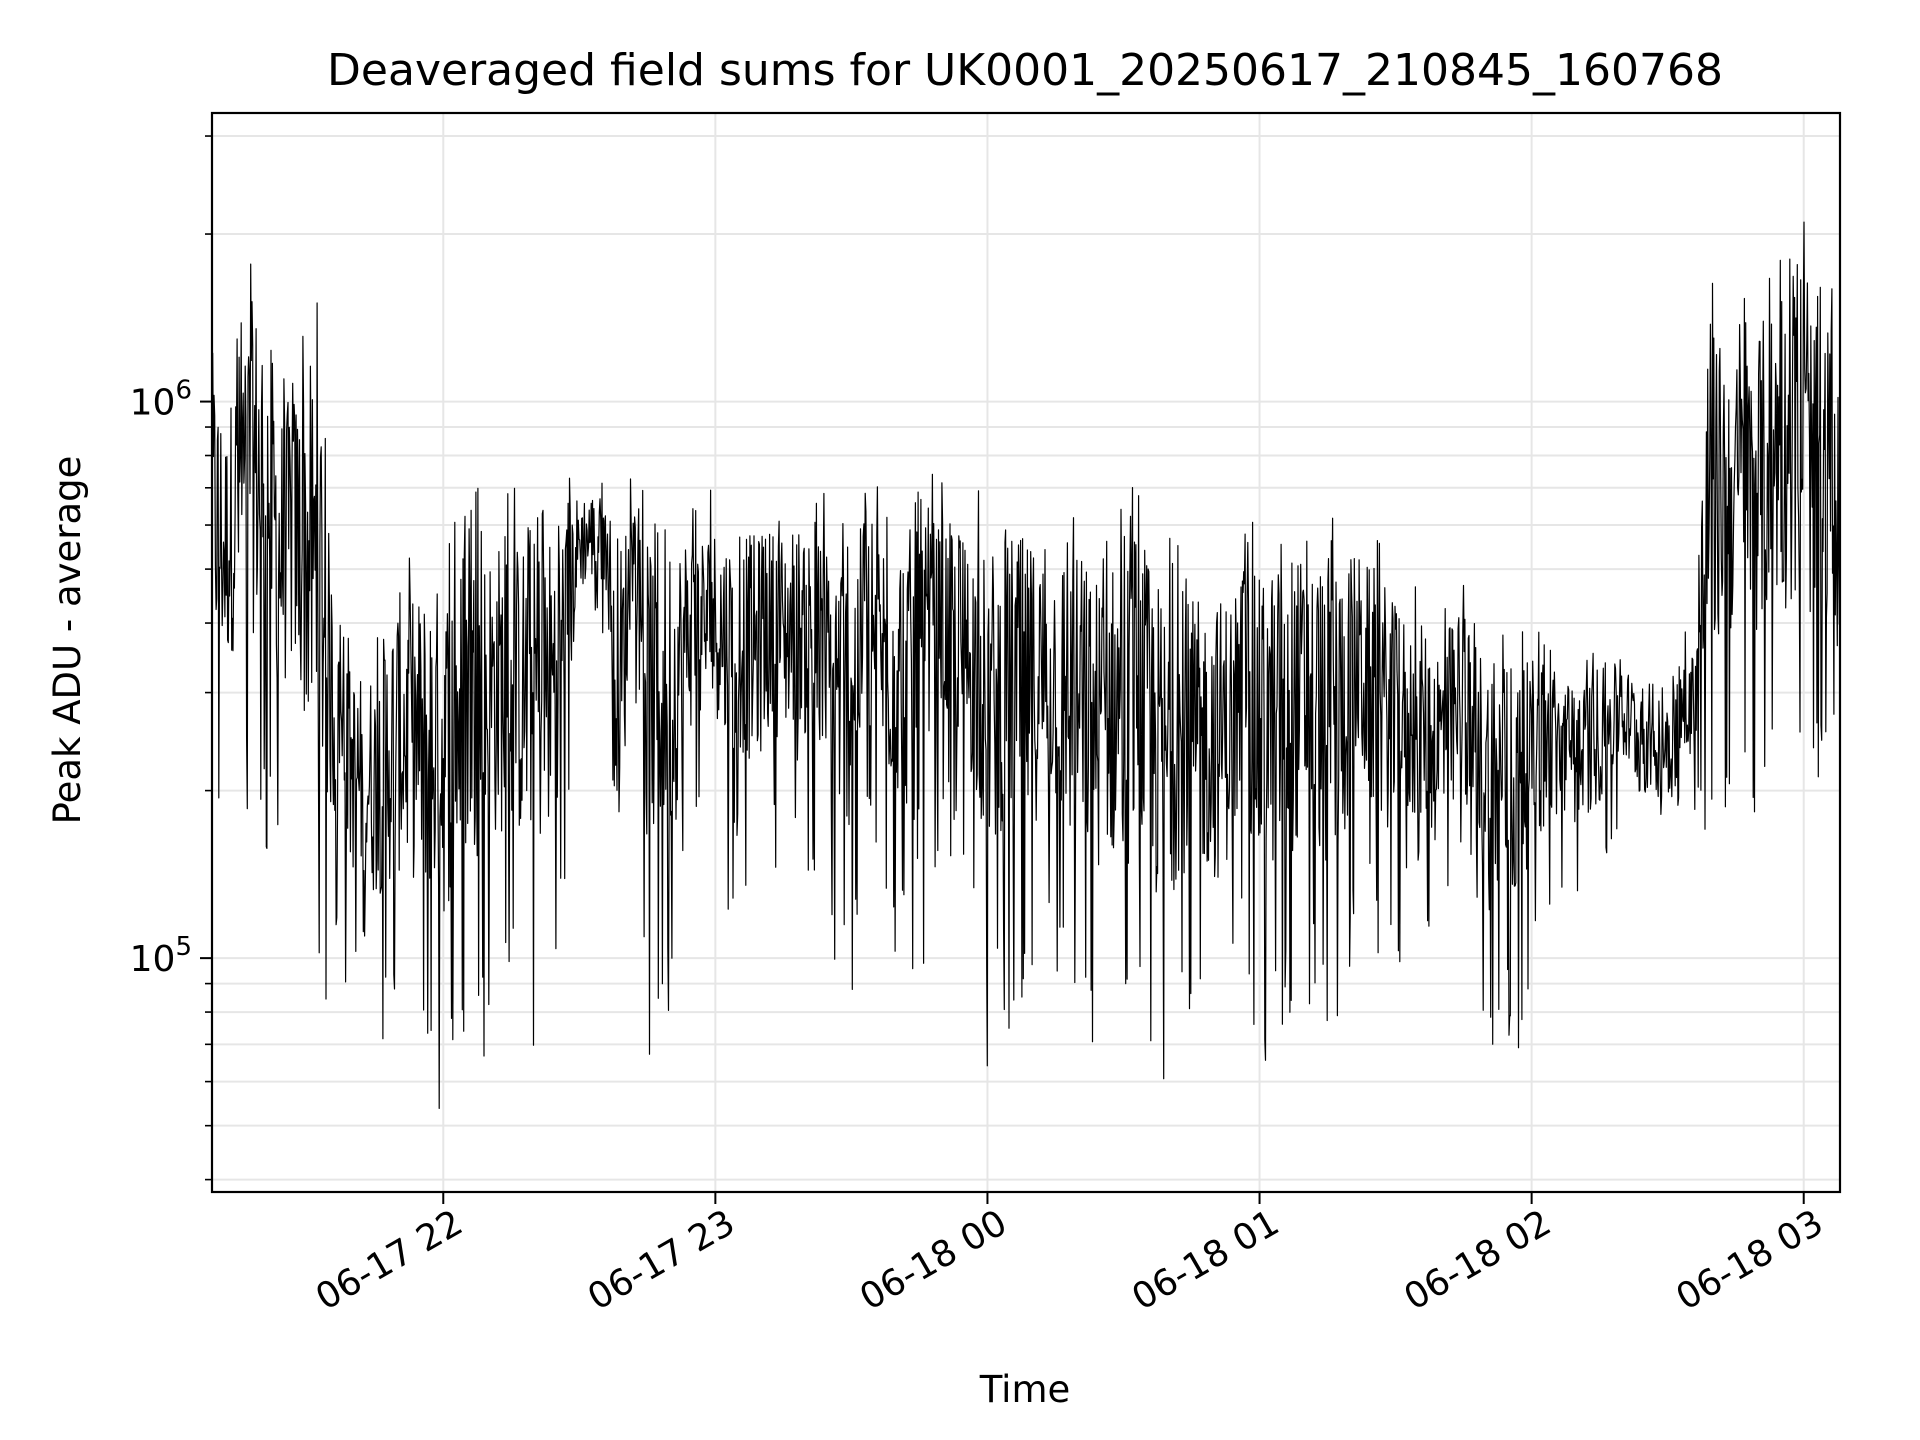 This screenshot has height=1440, width=1920. Describe the element at coordinates (161, 956) in the screenshot. I see `y-tick-label: 10⁵` at that location.